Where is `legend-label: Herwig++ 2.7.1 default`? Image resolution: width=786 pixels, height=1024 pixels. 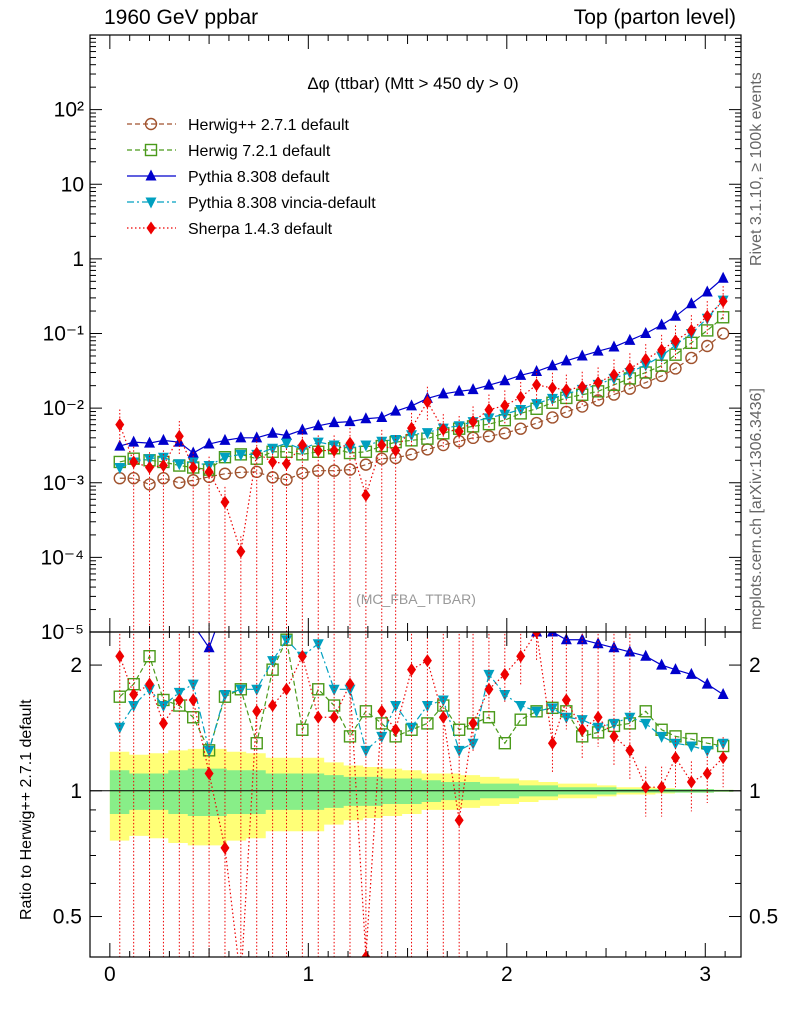 legend-label: Herwig++ 2.7.1 default is located at coordinates (269, 125).